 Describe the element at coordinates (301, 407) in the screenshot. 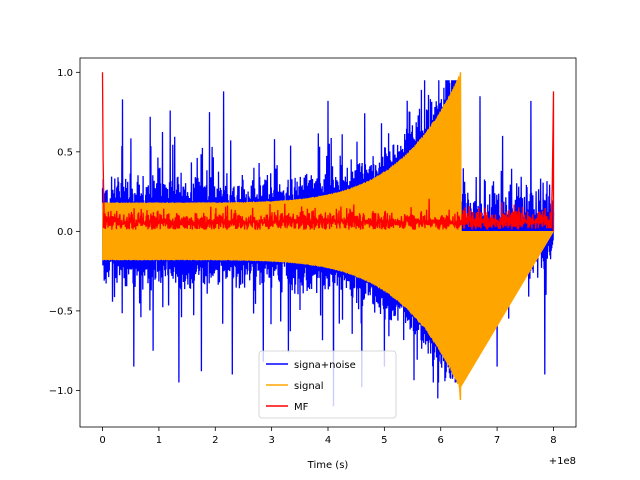

I see `legend-label-mf: MF` at that location.